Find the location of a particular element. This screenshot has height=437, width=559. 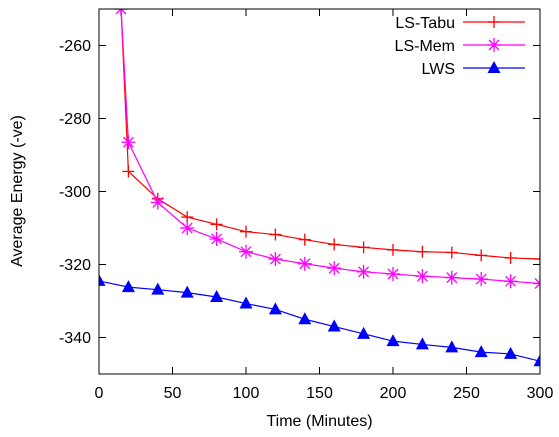

series-line is located at coordinates (319, 321).